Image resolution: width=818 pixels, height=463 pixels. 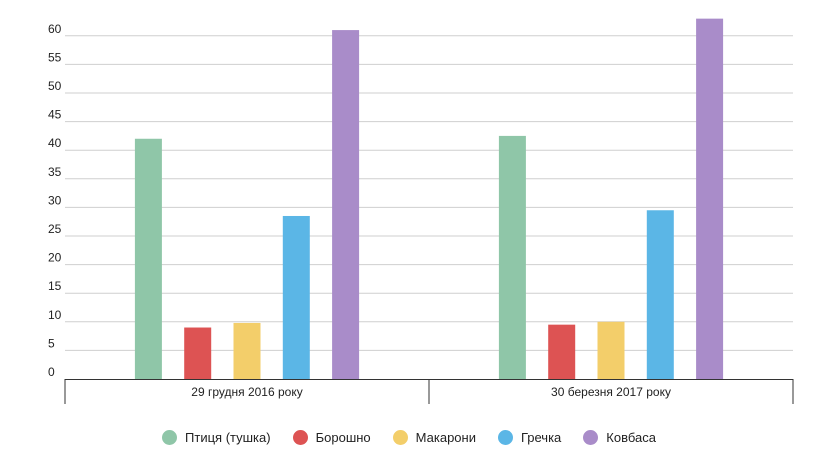 I want to click on x-category-label: 29 грудня 2016 року, so click(x=246, y=392).